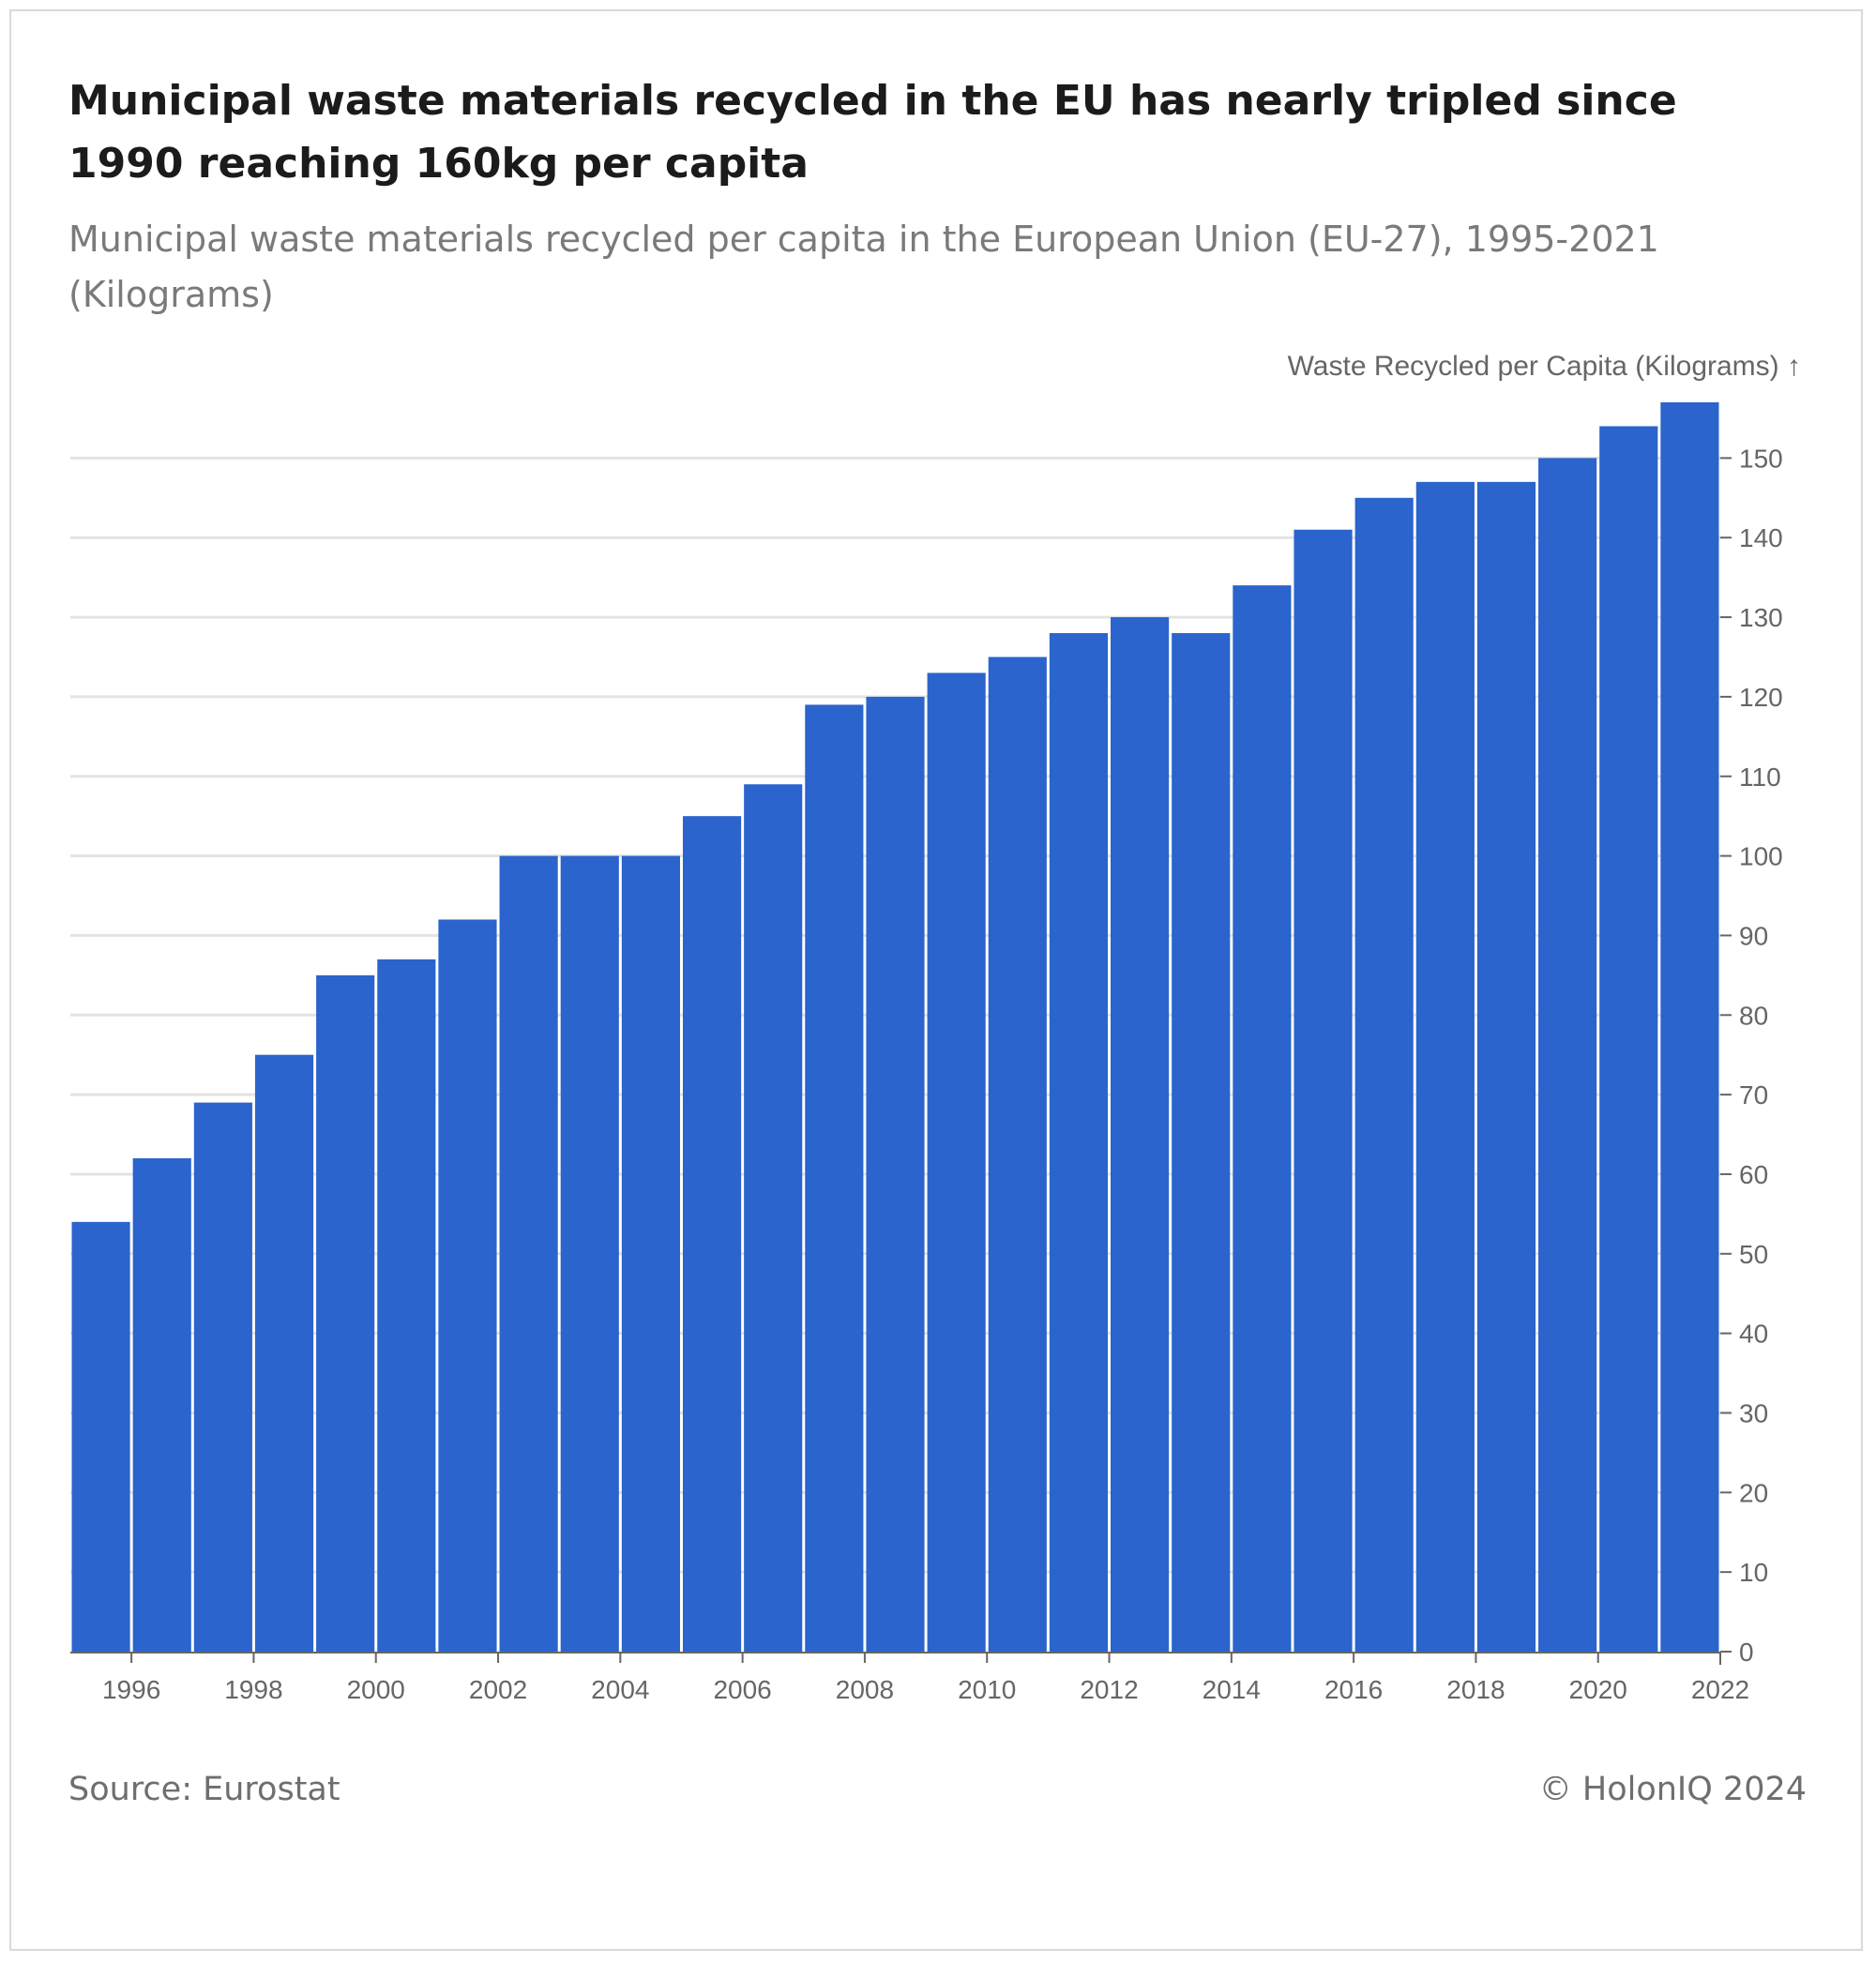 The width and height of the screenshot is (1876, 1963). I want to click on x-tick-label: 2016, so click(1353, 1689).